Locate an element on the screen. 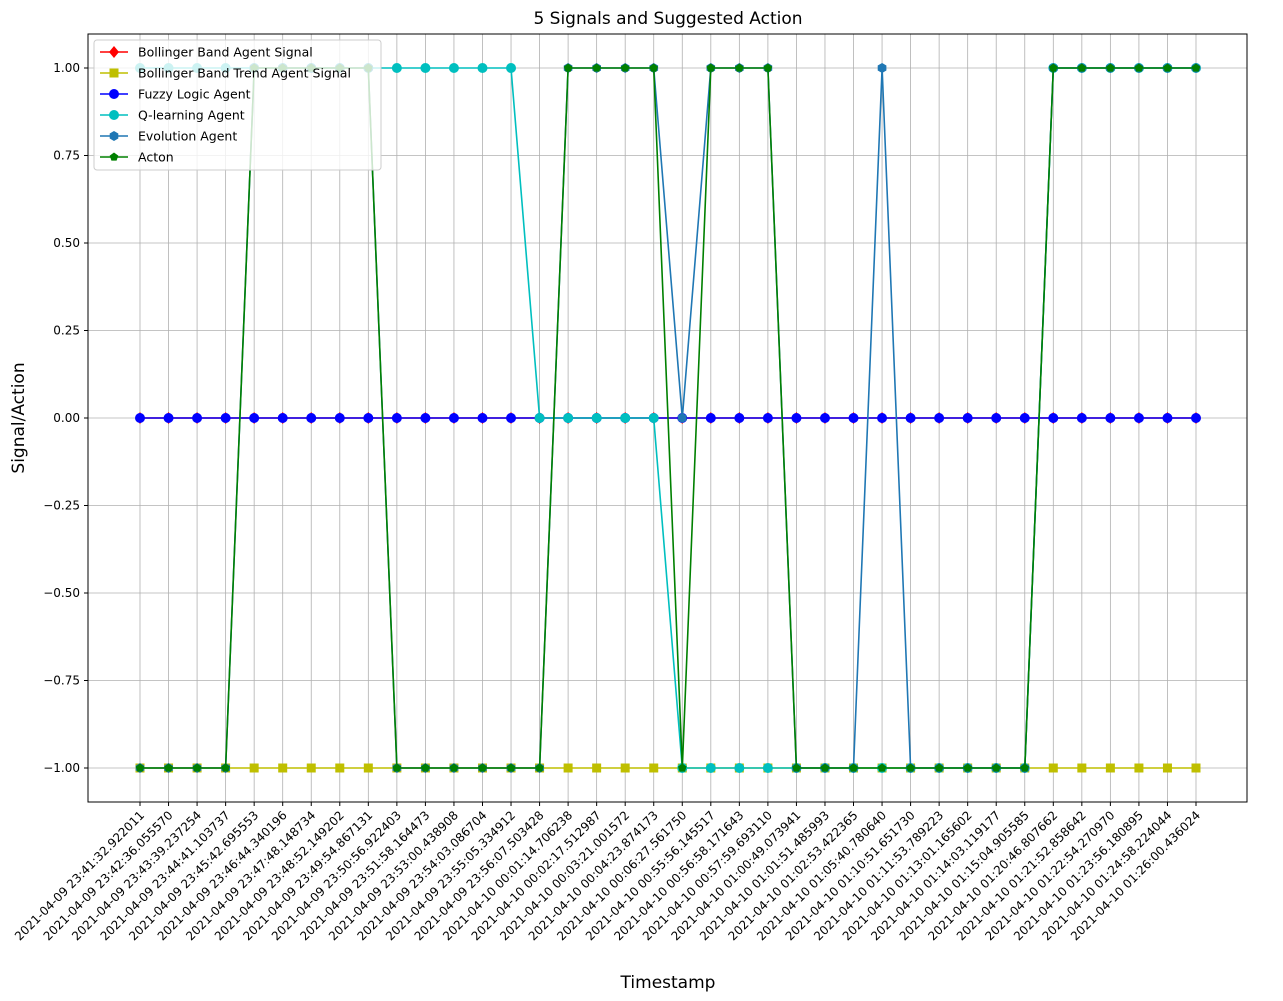  legend-item: Bollinger Band Trend Agent Signal is located at coordinates (225, 73).